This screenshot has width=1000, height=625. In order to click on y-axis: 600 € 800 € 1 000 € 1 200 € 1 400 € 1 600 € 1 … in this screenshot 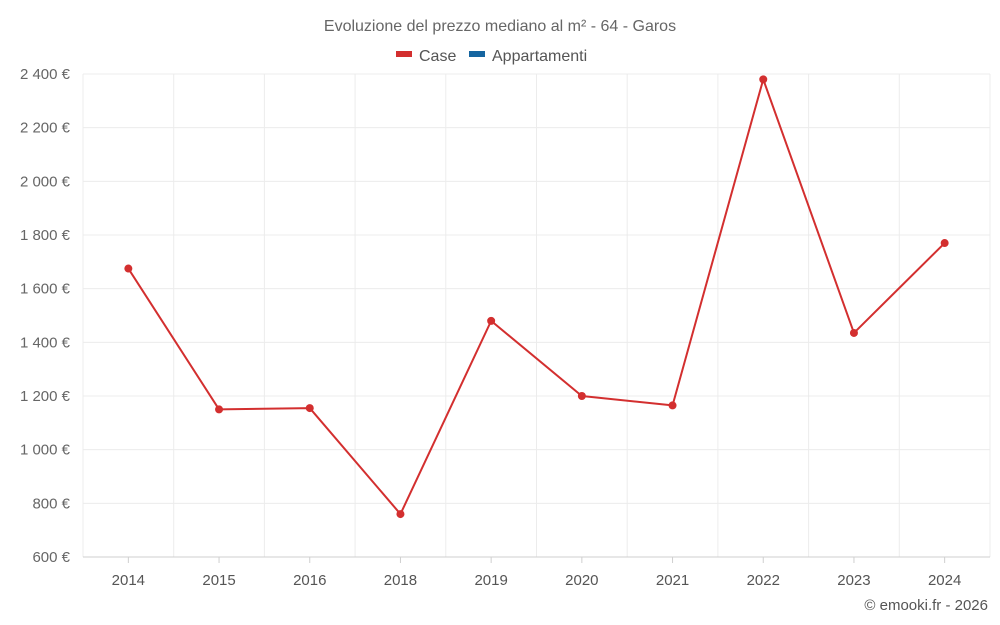, I will do `click(45, 316)`.